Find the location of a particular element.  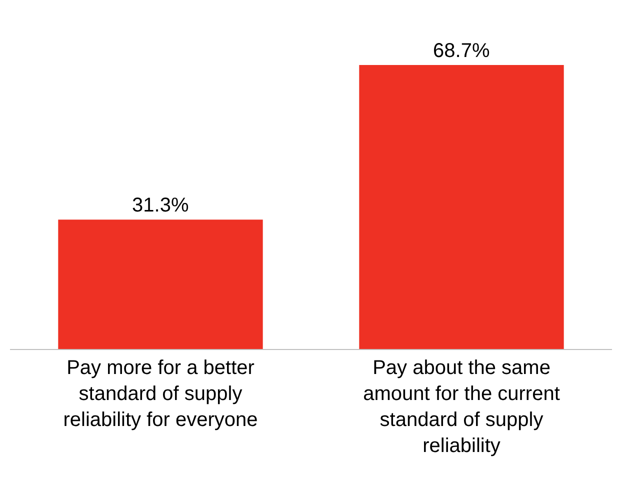

x-tick-label: Pay about the same amount for the current standard of supply reliability is located at coordinates (461, 407).